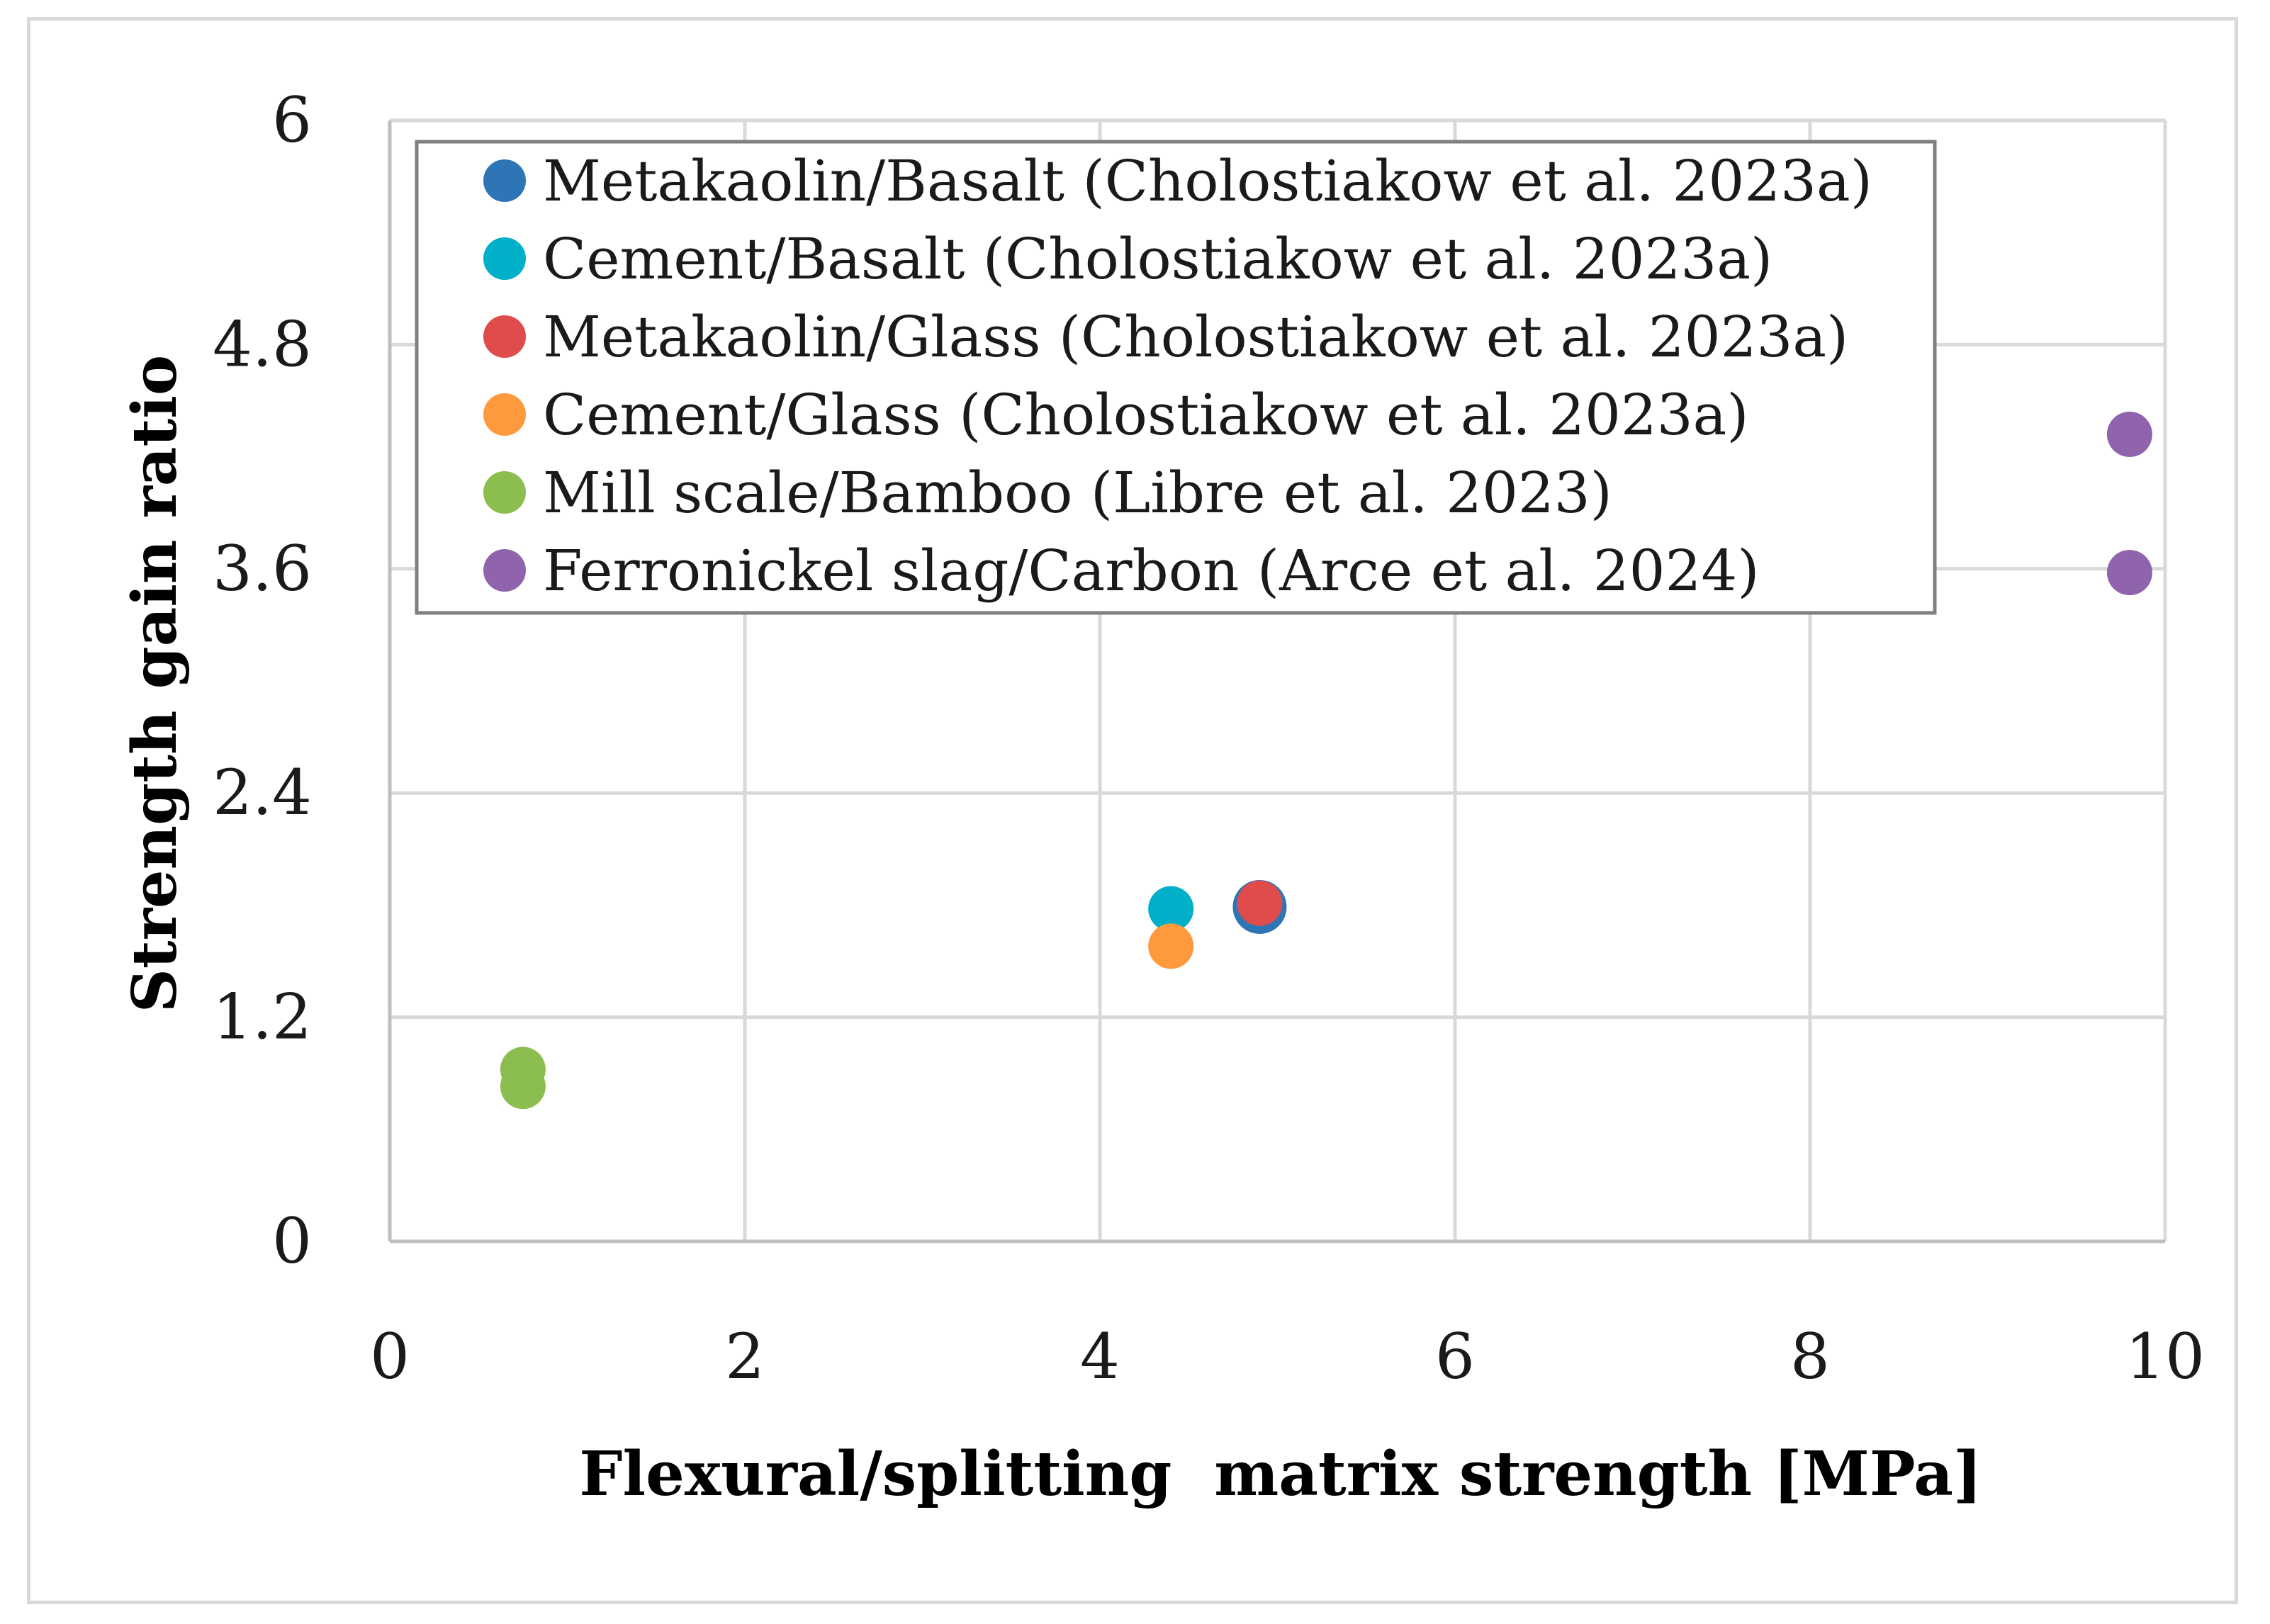 This screenshot has height=1624, width=2270. I want to click on y-tick-label: 3.6, so click(263, 568).